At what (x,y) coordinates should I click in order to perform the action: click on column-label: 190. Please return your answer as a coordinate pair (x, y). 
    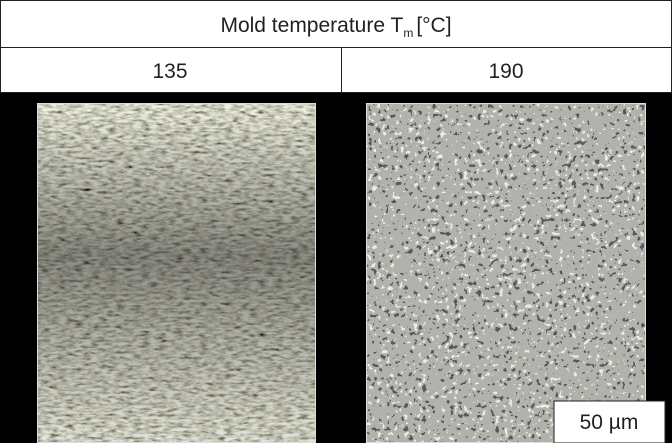
    Looking at the image, I should click on (505, 71).